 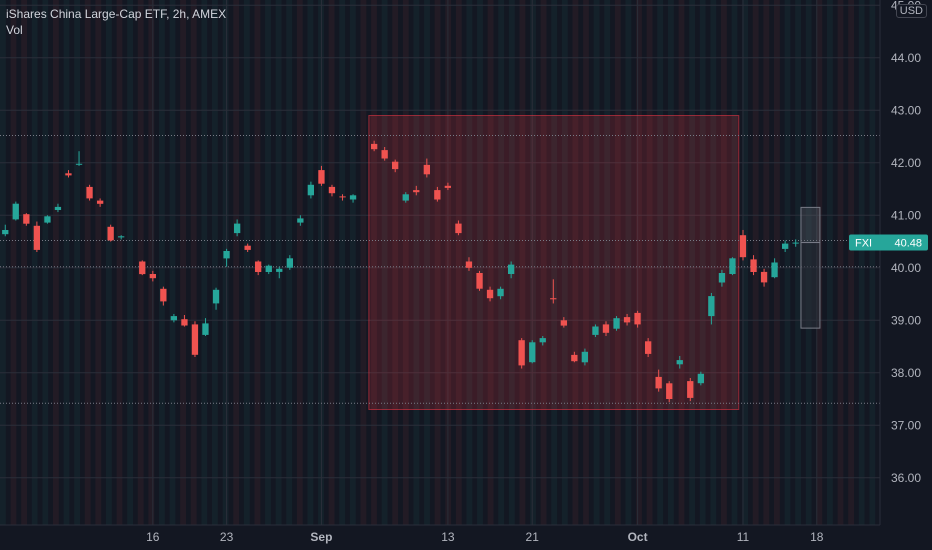 I want to click on y-tick-label: 41.00, so click(x=906, y=215).